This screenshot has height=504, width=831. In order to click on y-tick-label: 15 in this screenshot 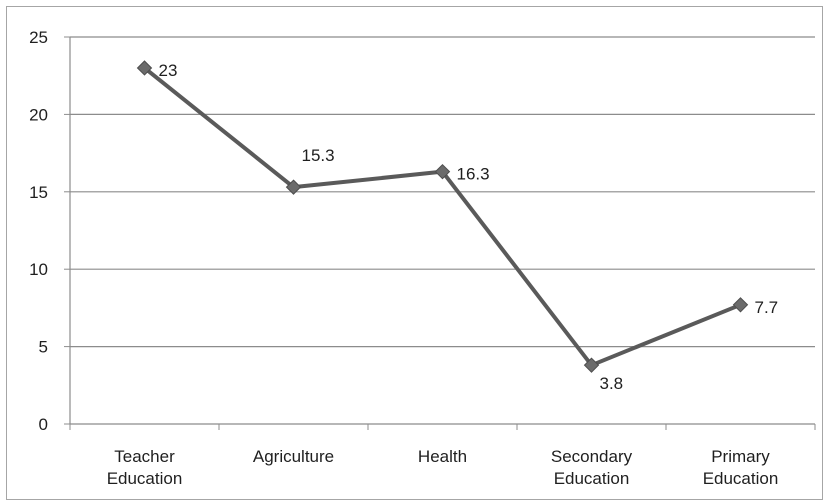, I will do `click(38, 192)`.